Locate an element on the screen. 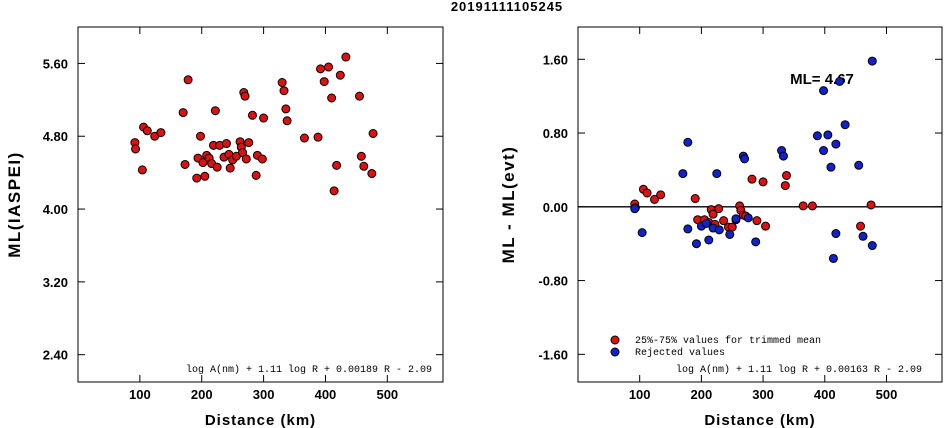 The image size is (947, 428). y-tick-label: 4.00 is located at coordinates (55, 209).